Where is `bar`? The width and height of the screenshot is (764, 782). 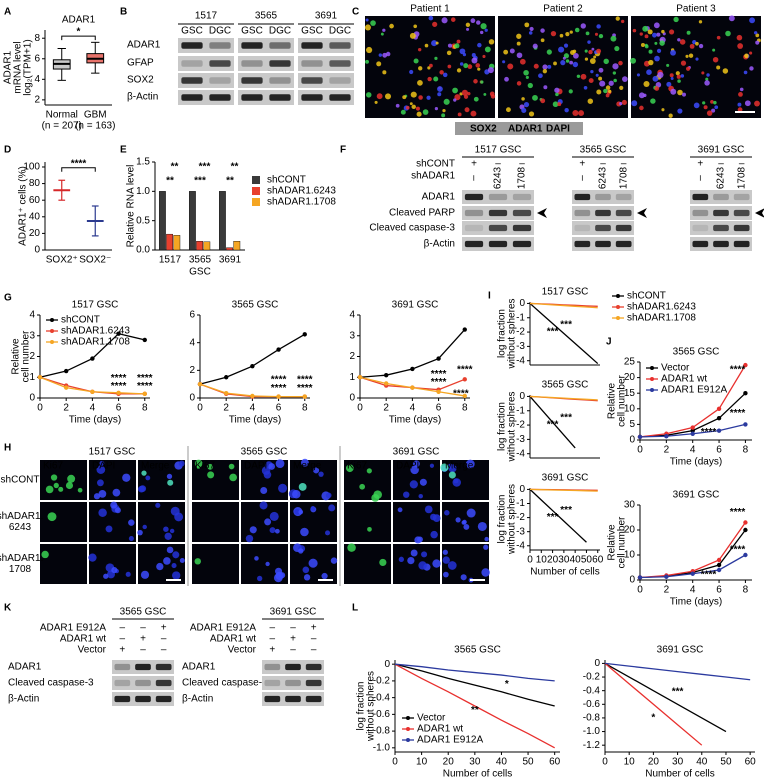 bar is located at coordinates (169, 242).